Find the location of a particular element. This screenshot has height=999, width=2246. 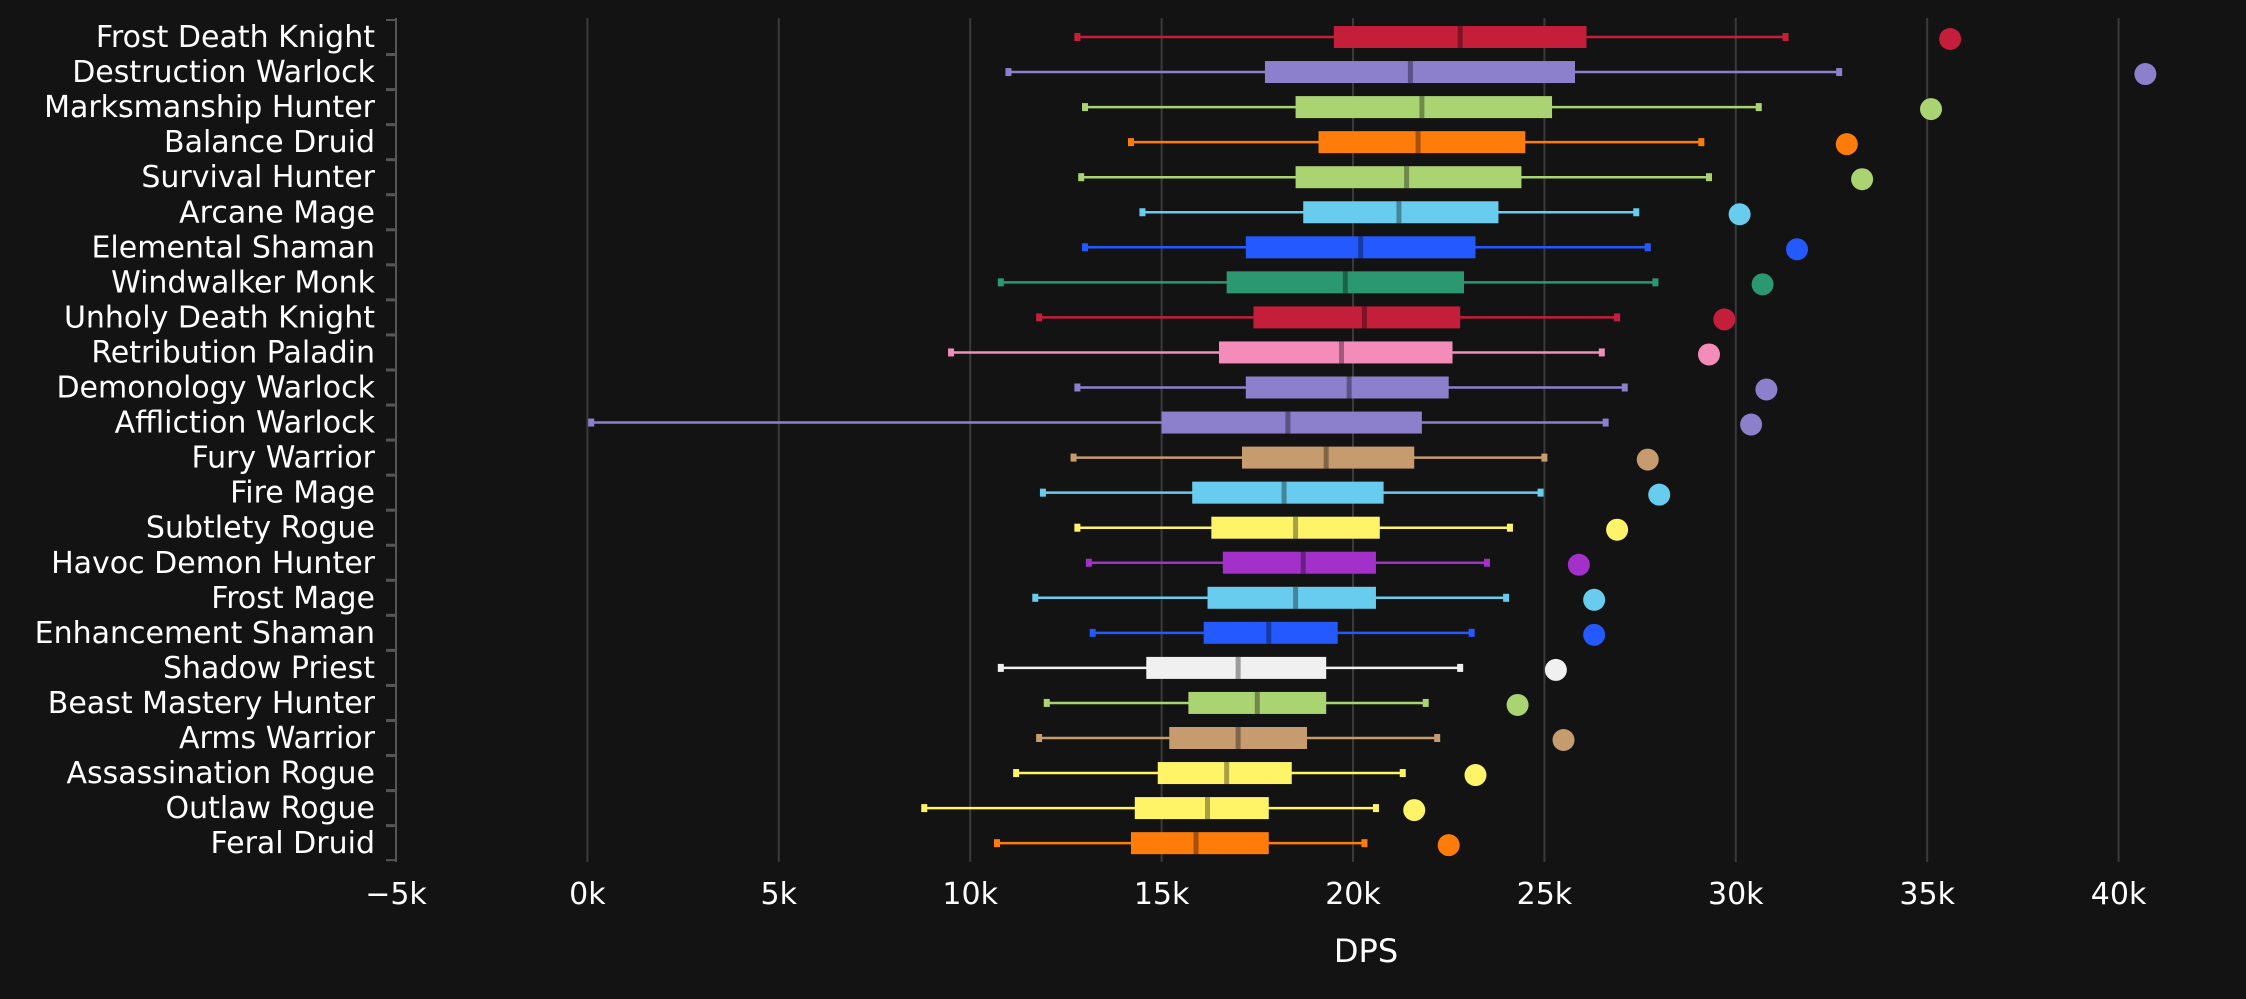

box-feral-druid is located at coordinates (1226, 844).